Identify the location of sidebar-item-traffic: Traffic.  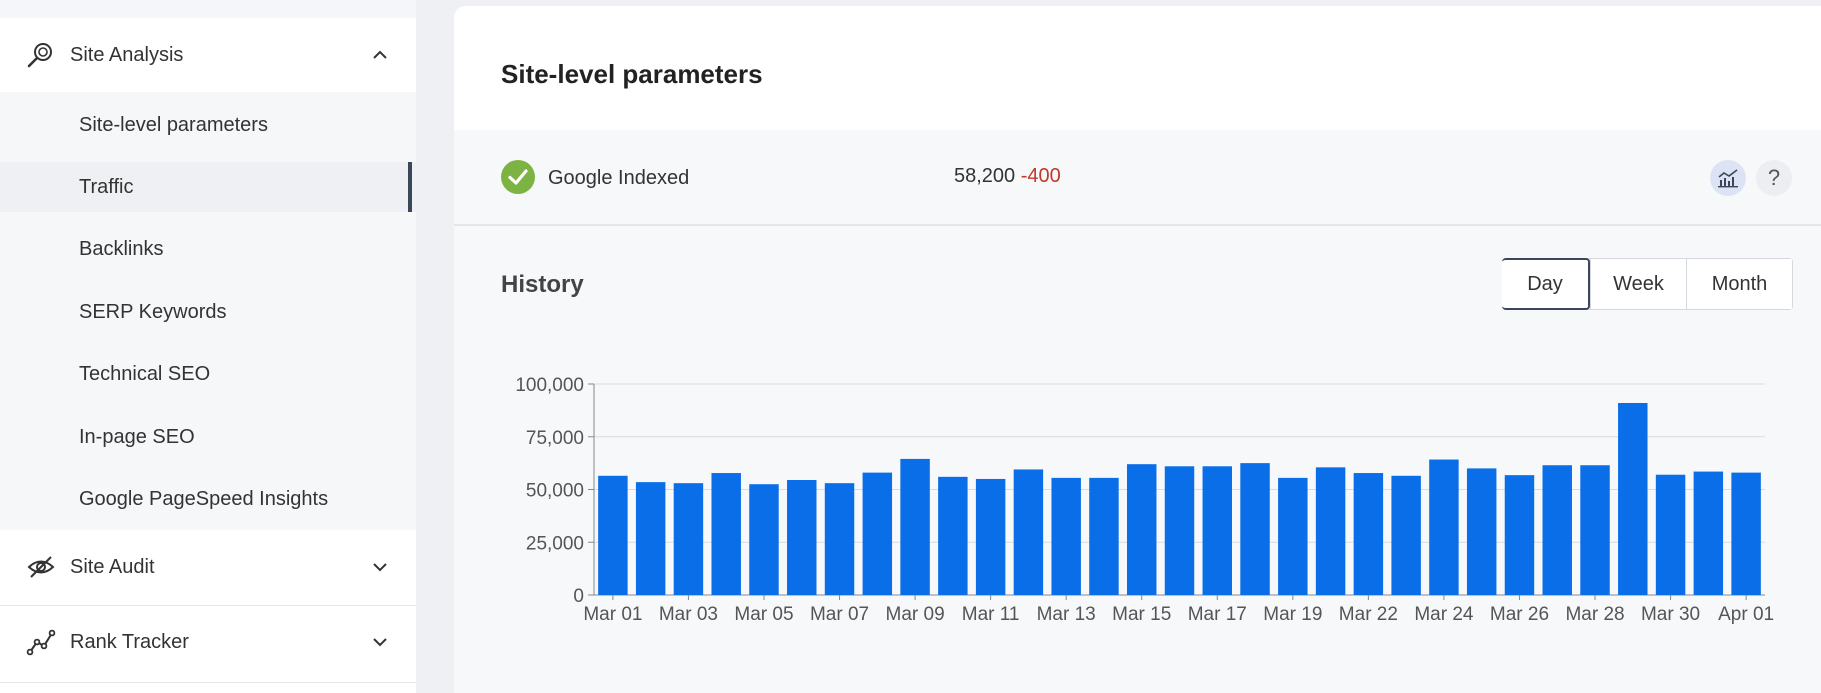
(208, 187).